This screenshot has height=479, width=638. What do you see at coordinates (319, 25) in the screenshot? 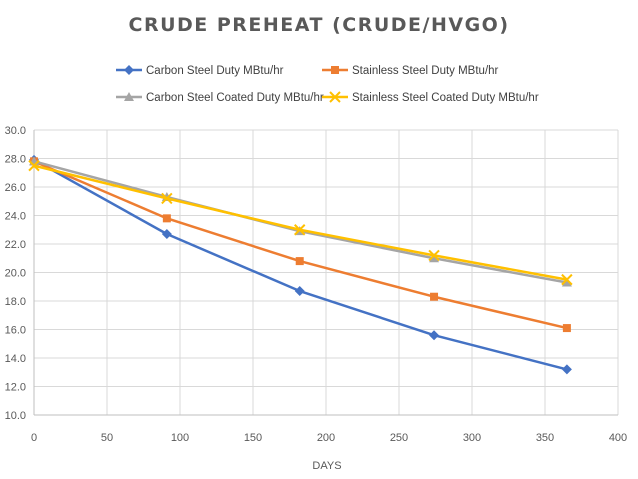
I see `chart-title: CRUDE PREHEAT (CRUDE/HVGO)` at bounding box center [319, 25].